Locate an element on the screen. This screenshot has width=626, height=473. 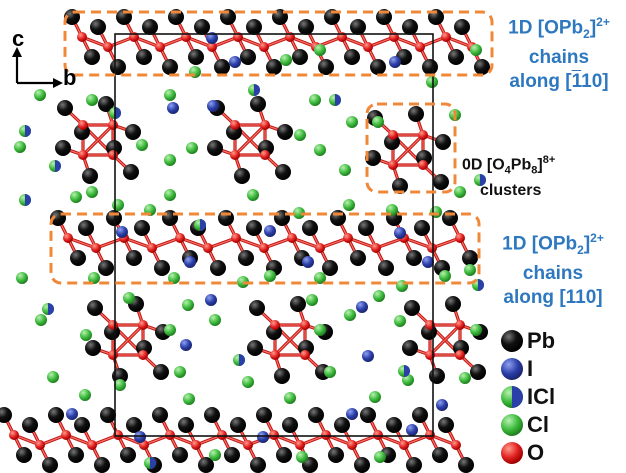
legend-swatch-i is located at coordinates (512, 369).